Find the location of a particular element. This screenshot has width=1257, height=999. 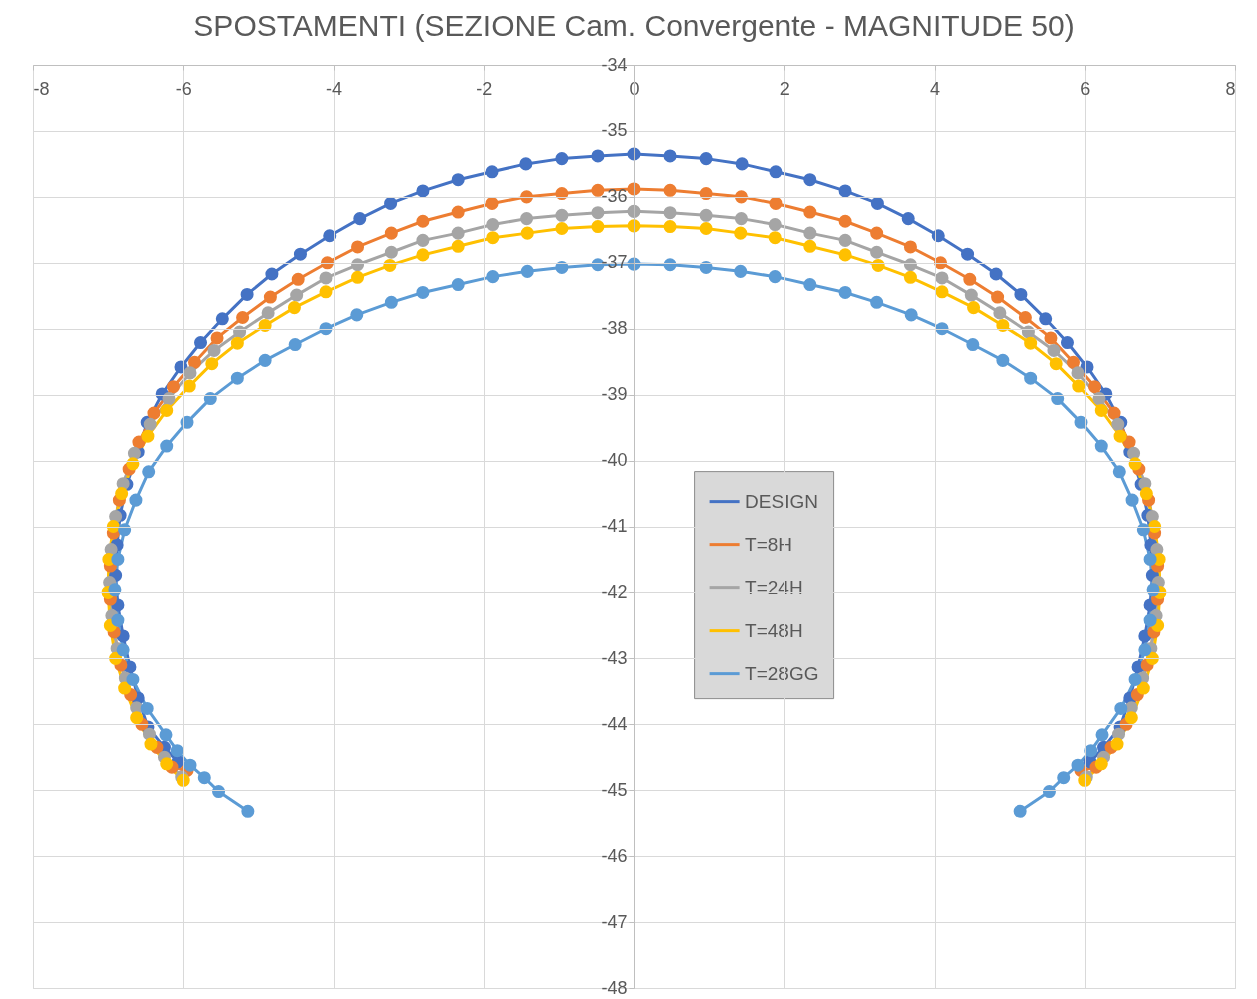

legend-label: T=8H is located at coordinates (769, 544).